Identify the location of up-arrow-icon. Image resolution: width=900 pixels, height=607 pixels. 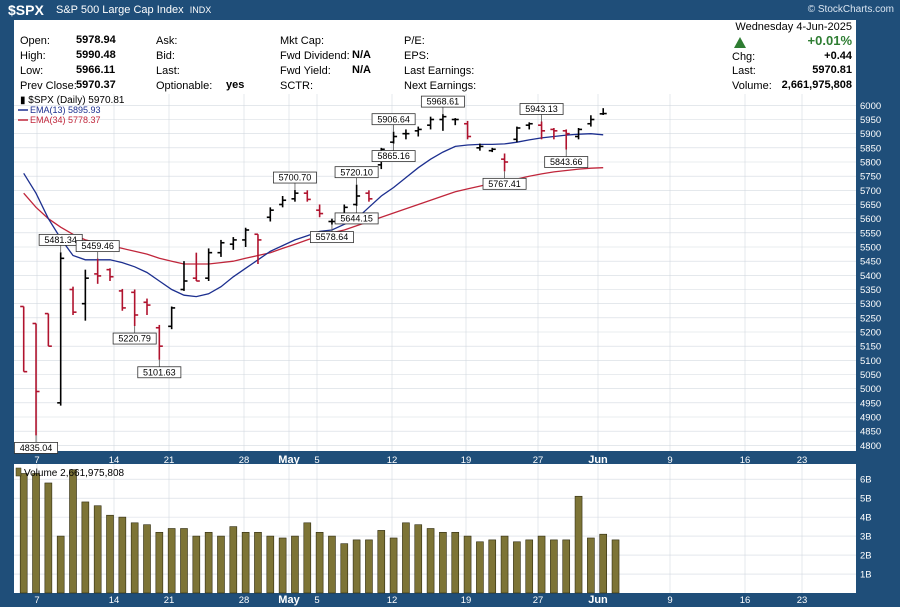
(740, 42).